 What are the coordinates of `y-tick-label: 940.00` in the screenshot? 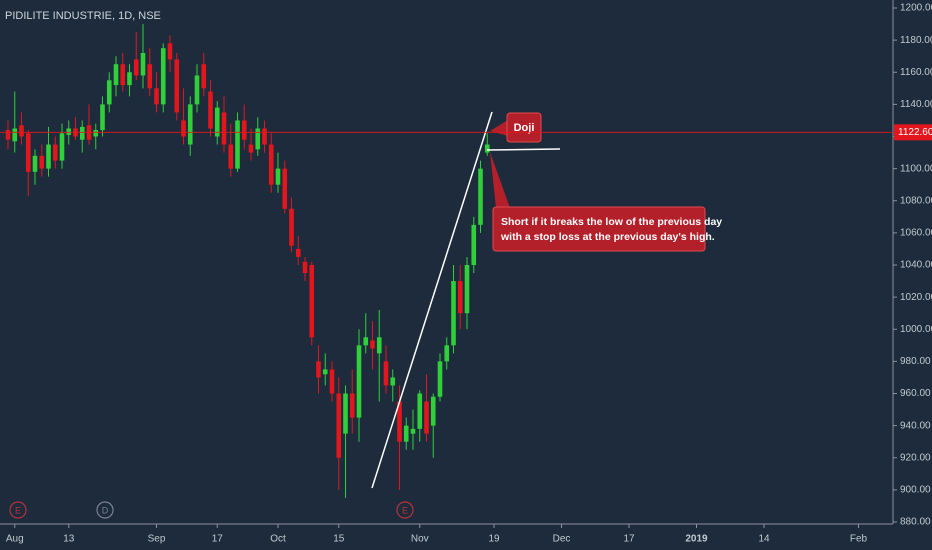 It's located at (915, 425).